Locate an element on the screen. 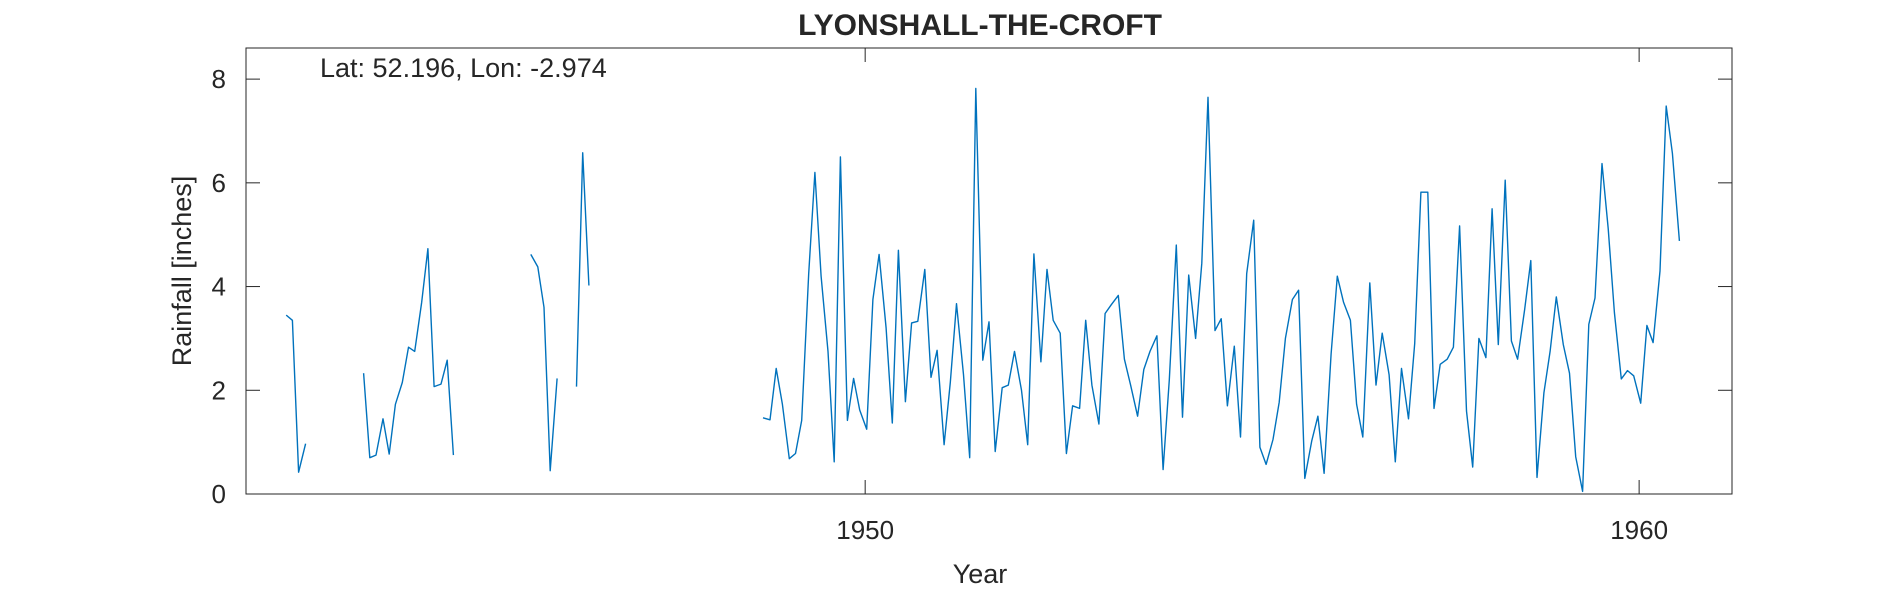  x-tick-label: 1960 is located at coordinates (1639, 530).